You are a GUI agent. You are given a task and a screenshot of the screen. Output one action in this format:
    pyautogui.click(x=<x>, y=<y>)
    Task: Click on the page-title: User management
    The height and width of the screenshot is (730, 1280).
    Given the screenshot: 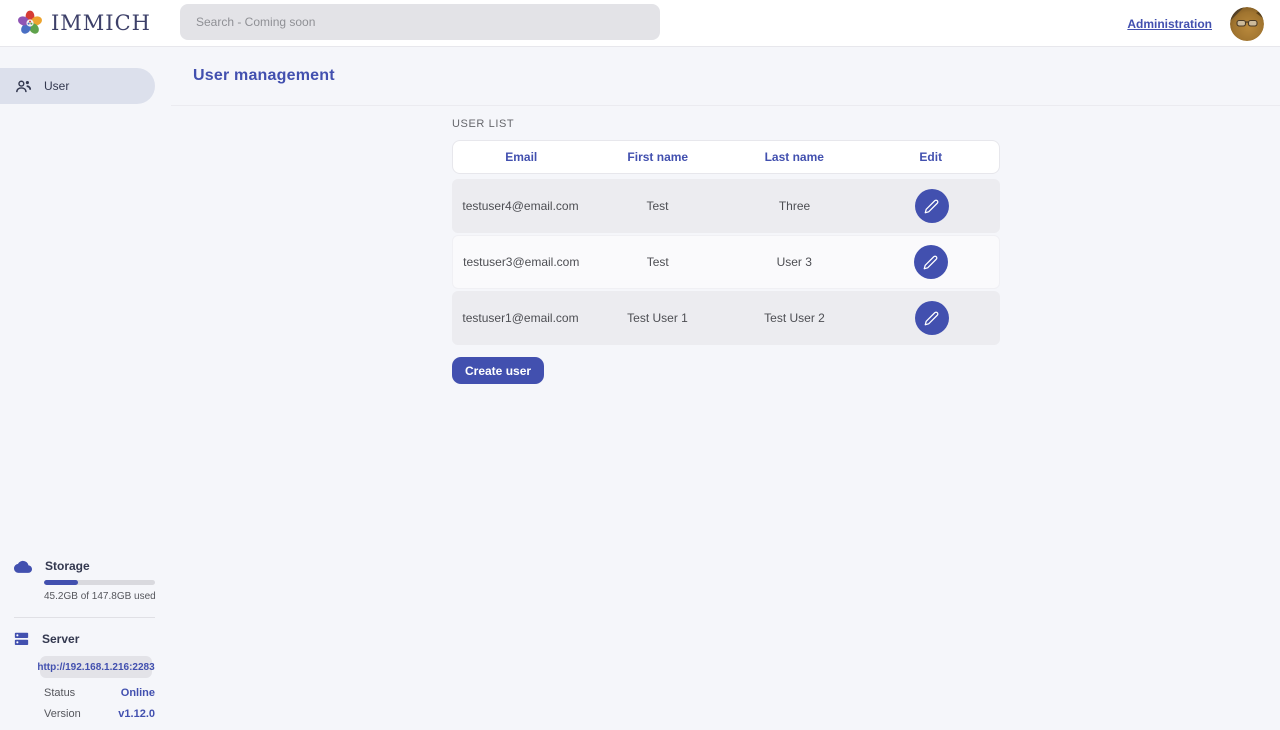 What is the action you would take?
    pyautogui.click(x=264, y=75)
    